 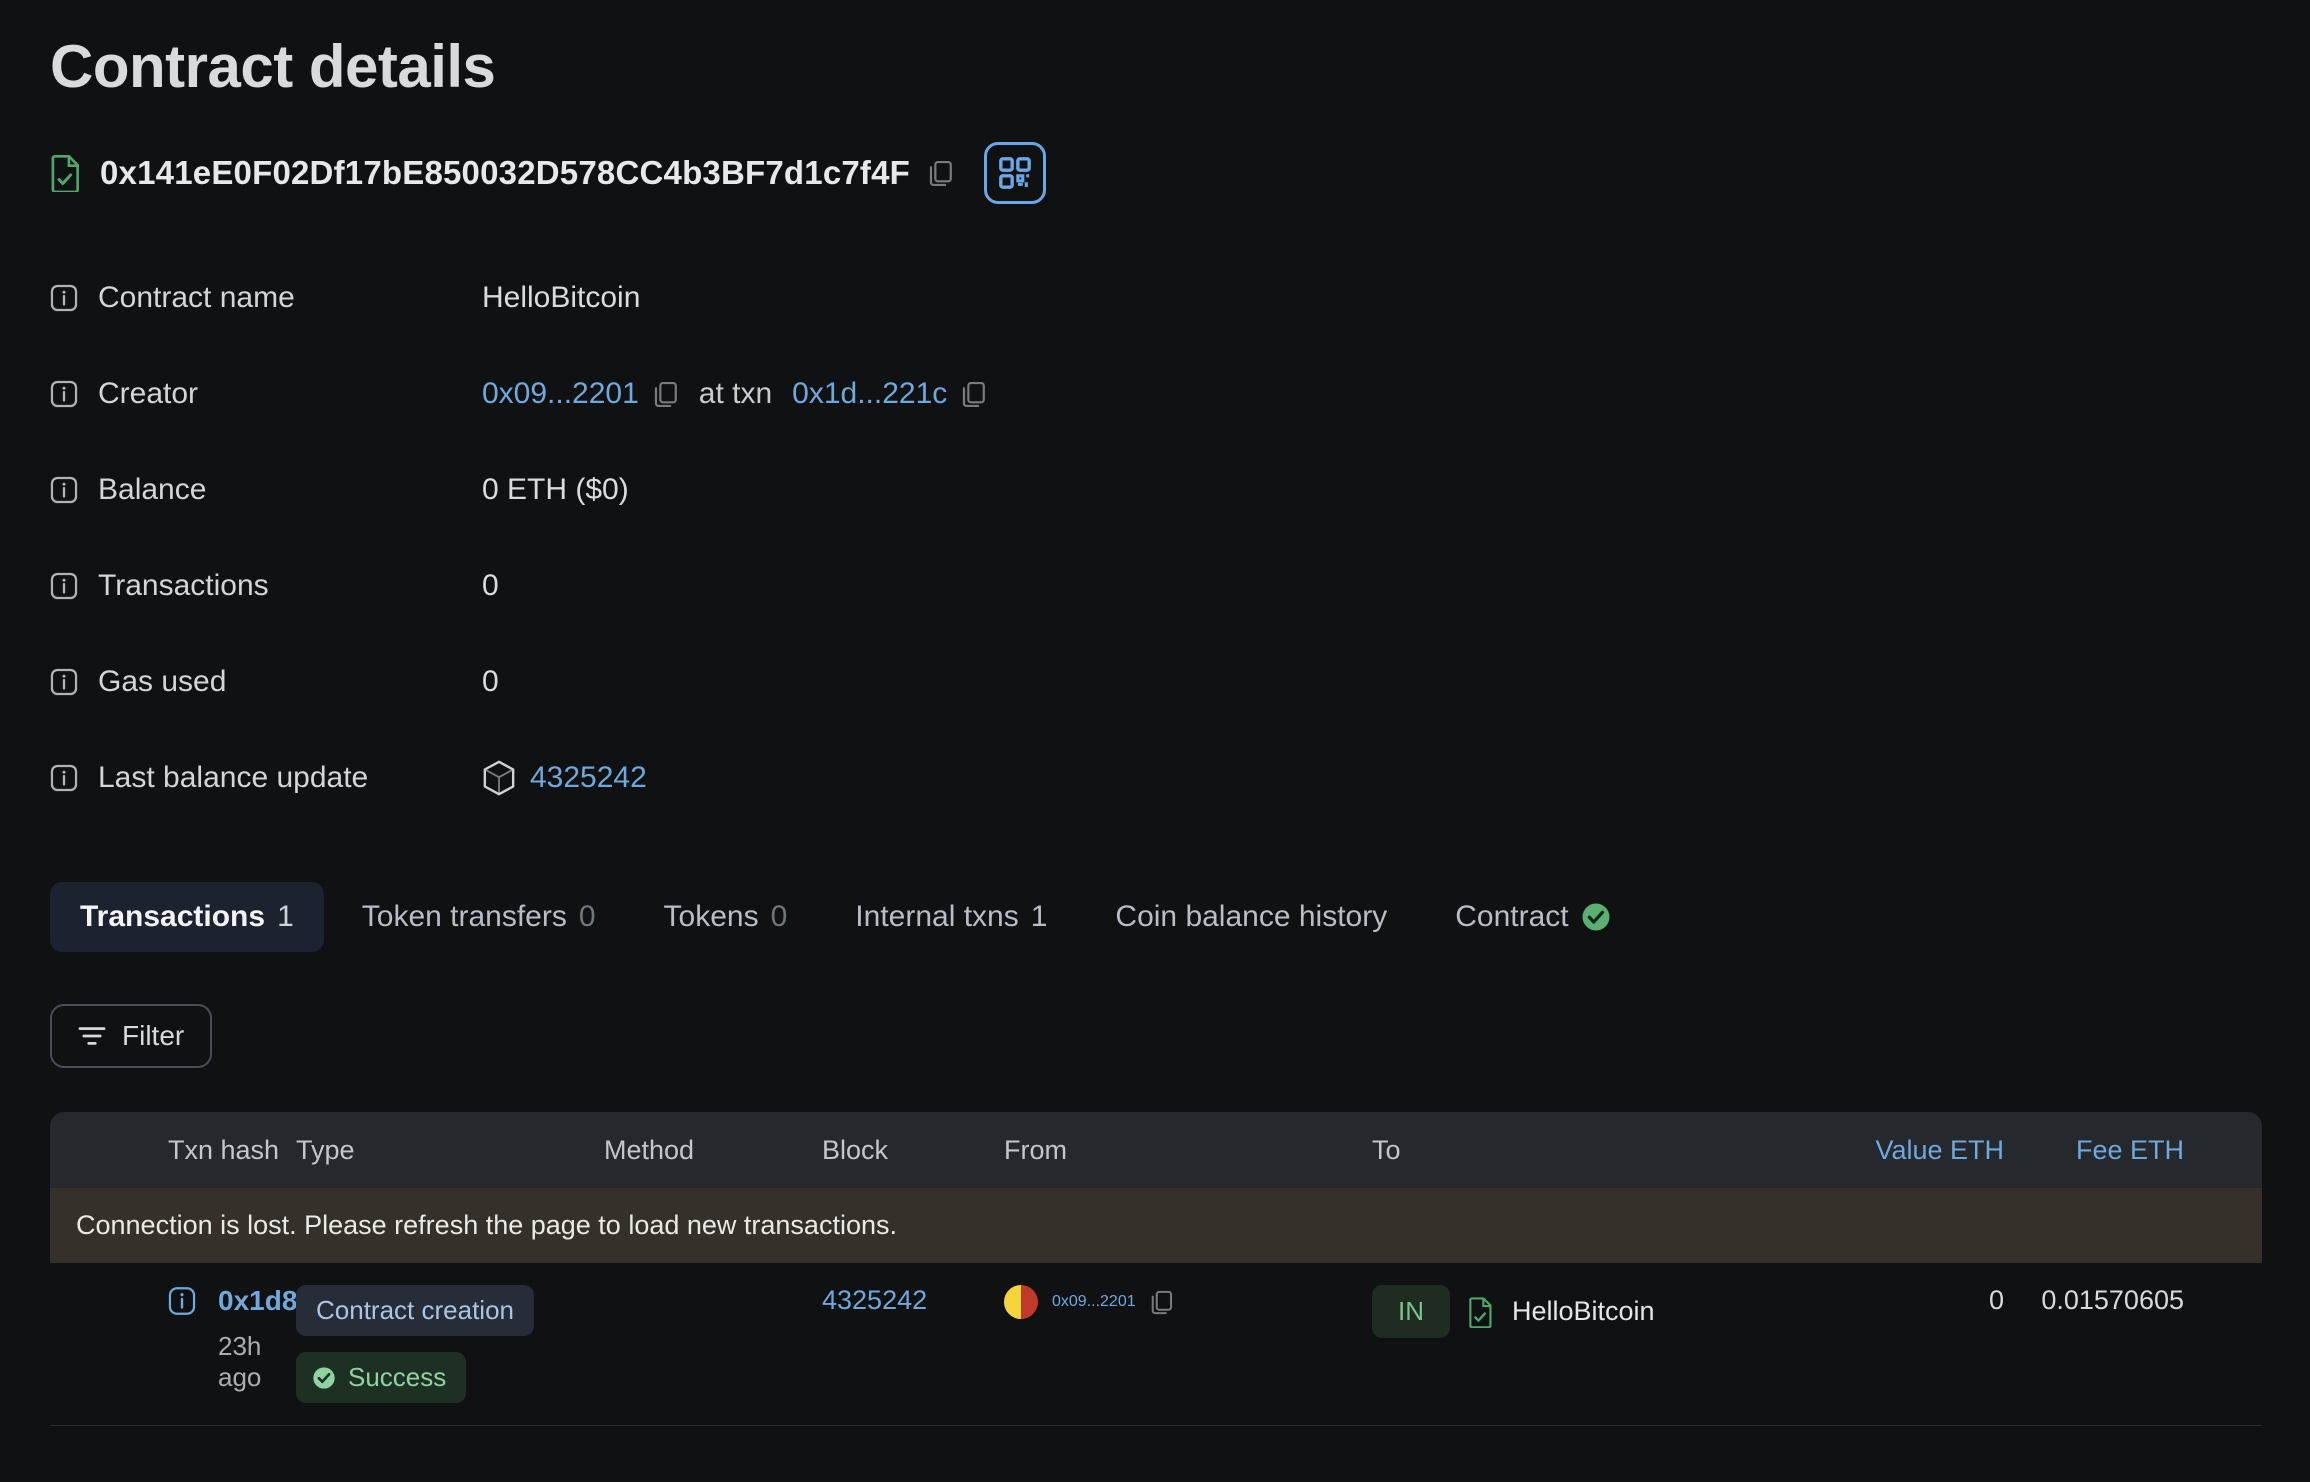 What do you see at coordinates (325, 1149) in the screenshot?
I see `column-header-type: Type` at bounding box center [325, 1149].